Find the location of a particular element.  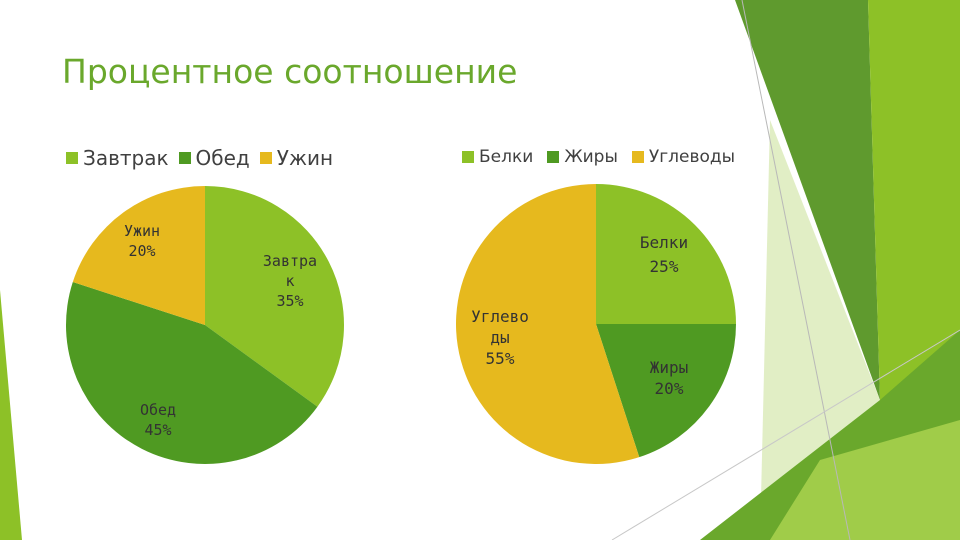

legend-label: Углеводы is located at coordinates (692, 157).